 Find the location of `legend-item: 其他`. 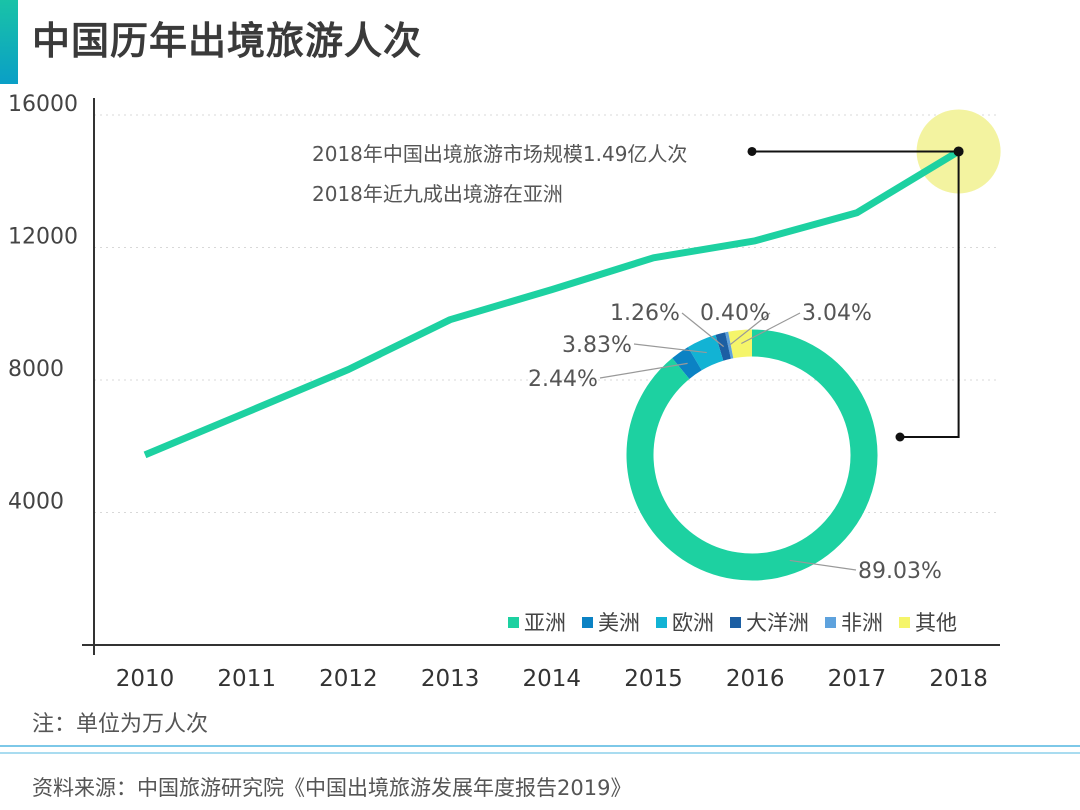

legend-item: 其他 is located at coordinates (928, 622).